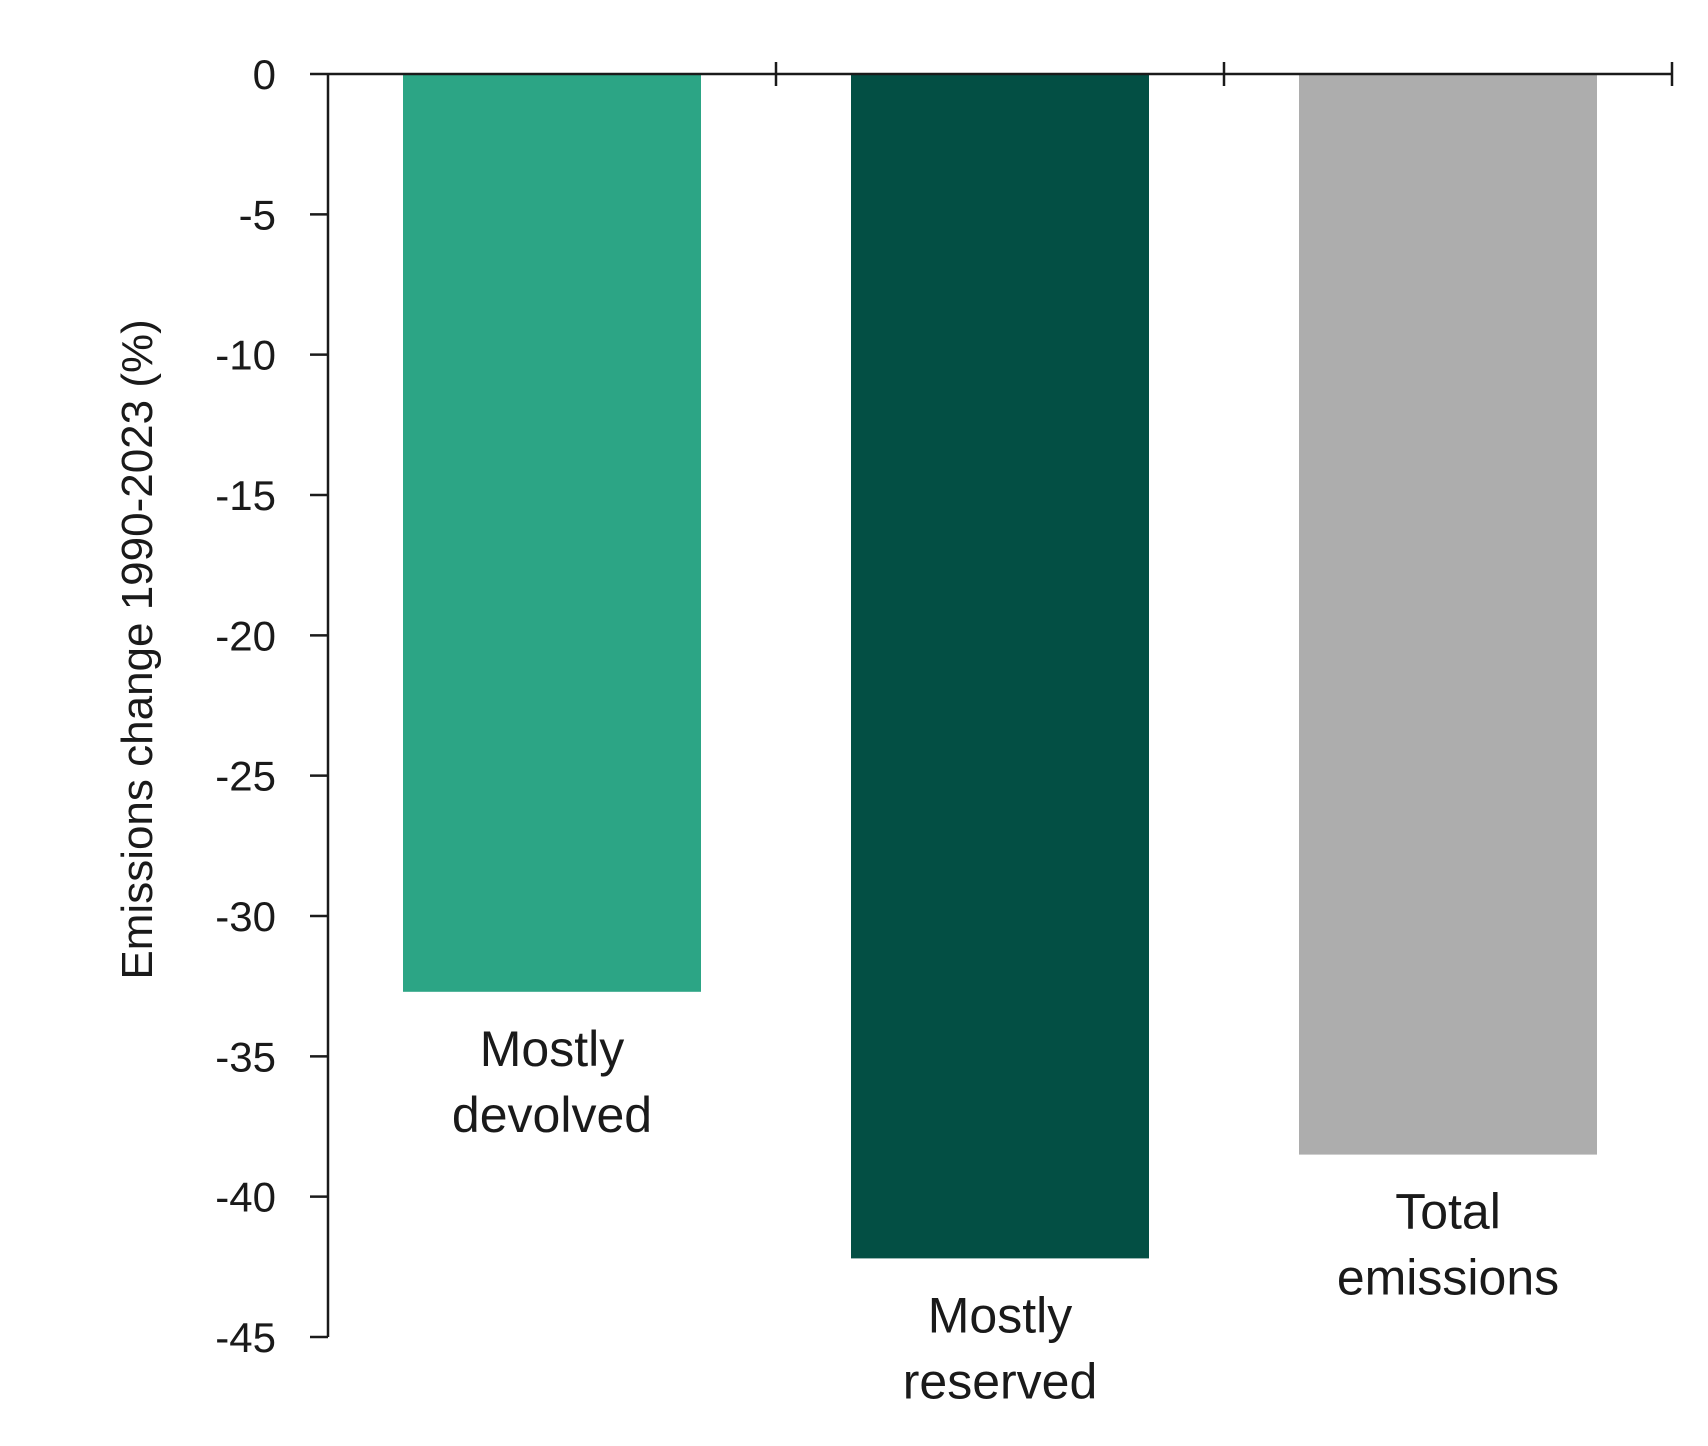 The height and width of the screenshot is (1446, 1708). Describe the element at coordinates (245, 916) in the screenshot. I see `y-tick-label-6: -30` at that location.